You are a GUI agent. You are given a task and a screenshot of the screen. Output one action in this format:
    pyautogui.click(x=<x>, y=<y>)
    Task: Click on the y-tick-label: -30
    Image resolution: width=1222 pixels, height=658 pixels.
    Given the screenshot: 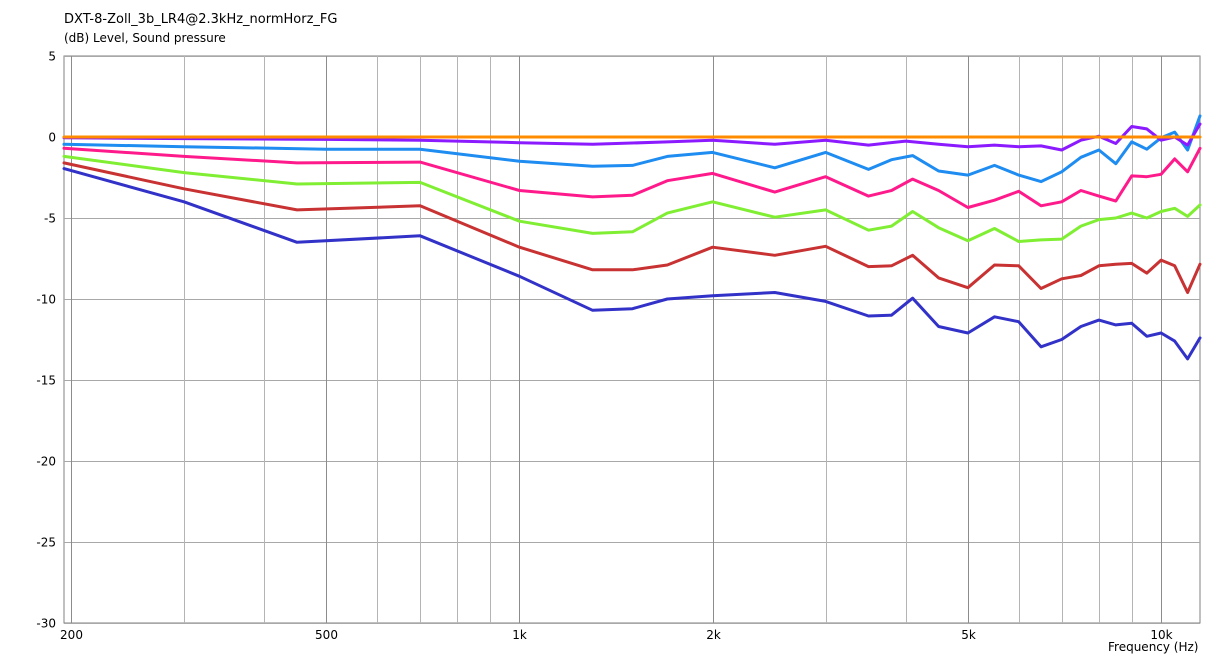 What is the action you would take?
    pyautogui.click(x=46, y=624)
    